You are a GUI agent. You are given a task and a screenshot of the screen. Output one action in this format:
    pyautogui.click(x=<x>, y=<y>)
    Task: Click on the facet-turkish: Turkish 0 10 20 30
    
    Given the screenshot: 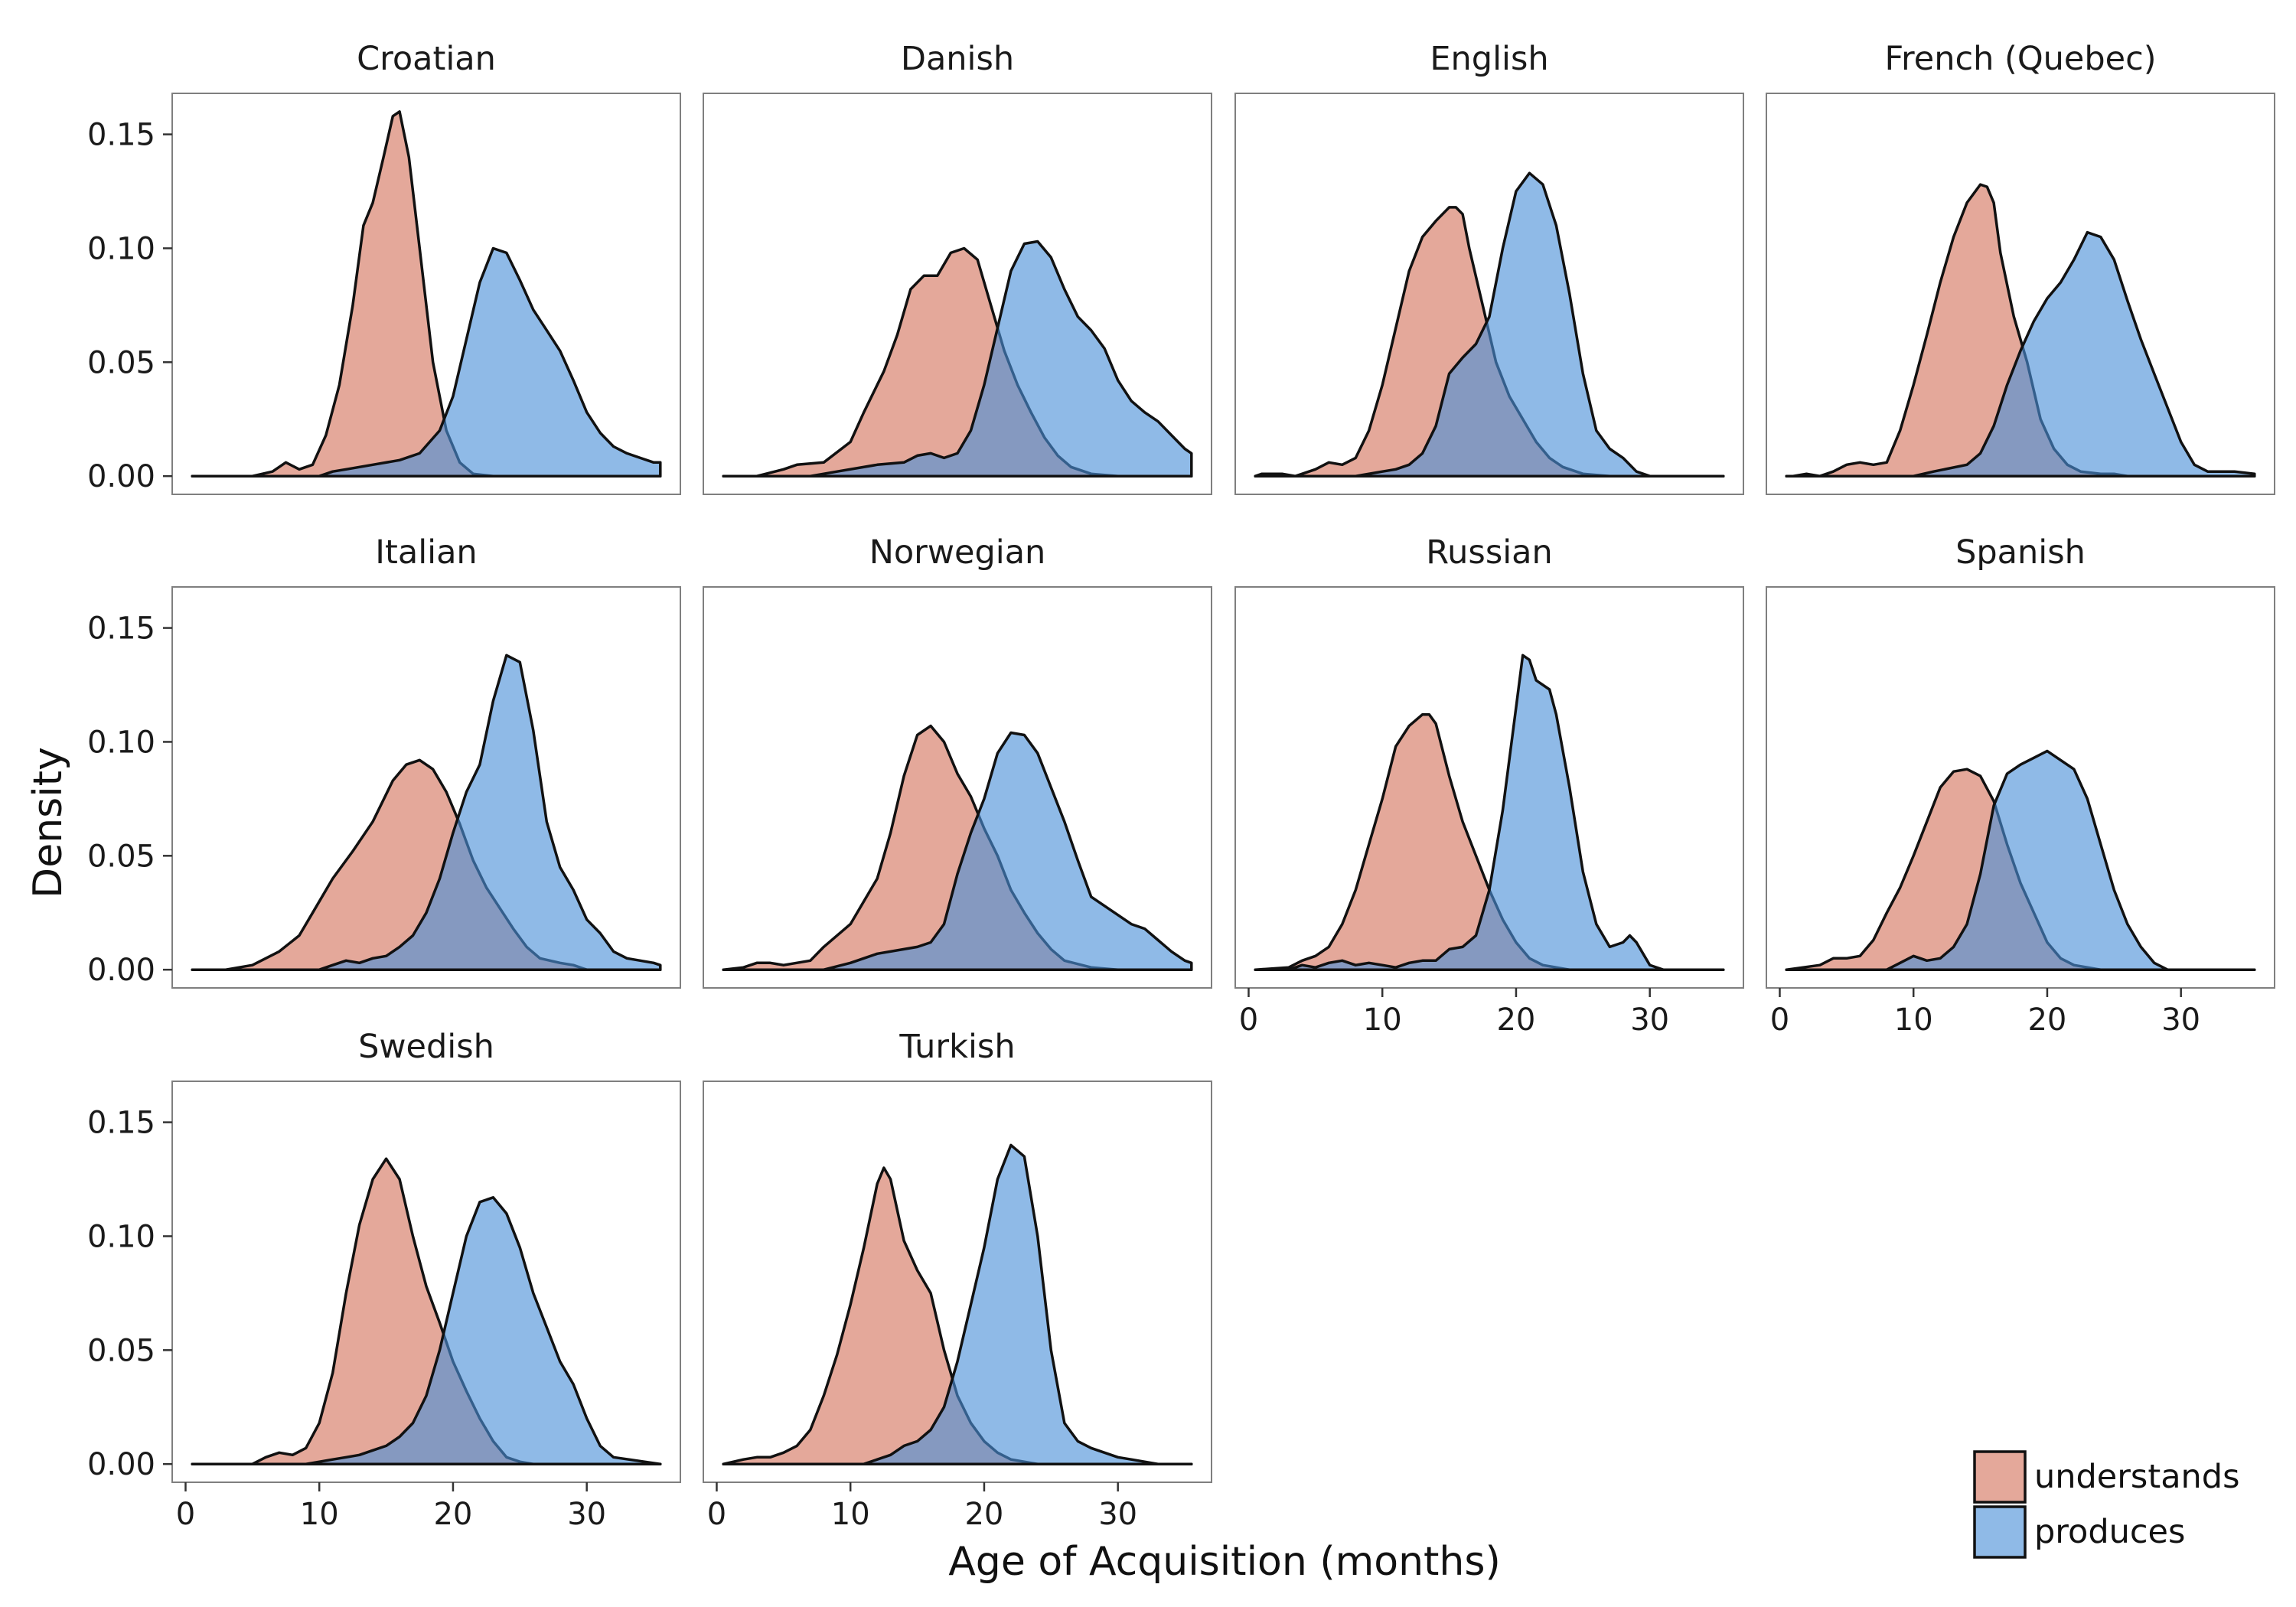 What is the action you would take?
    pyautogui.click(x=957, y=1280)
    